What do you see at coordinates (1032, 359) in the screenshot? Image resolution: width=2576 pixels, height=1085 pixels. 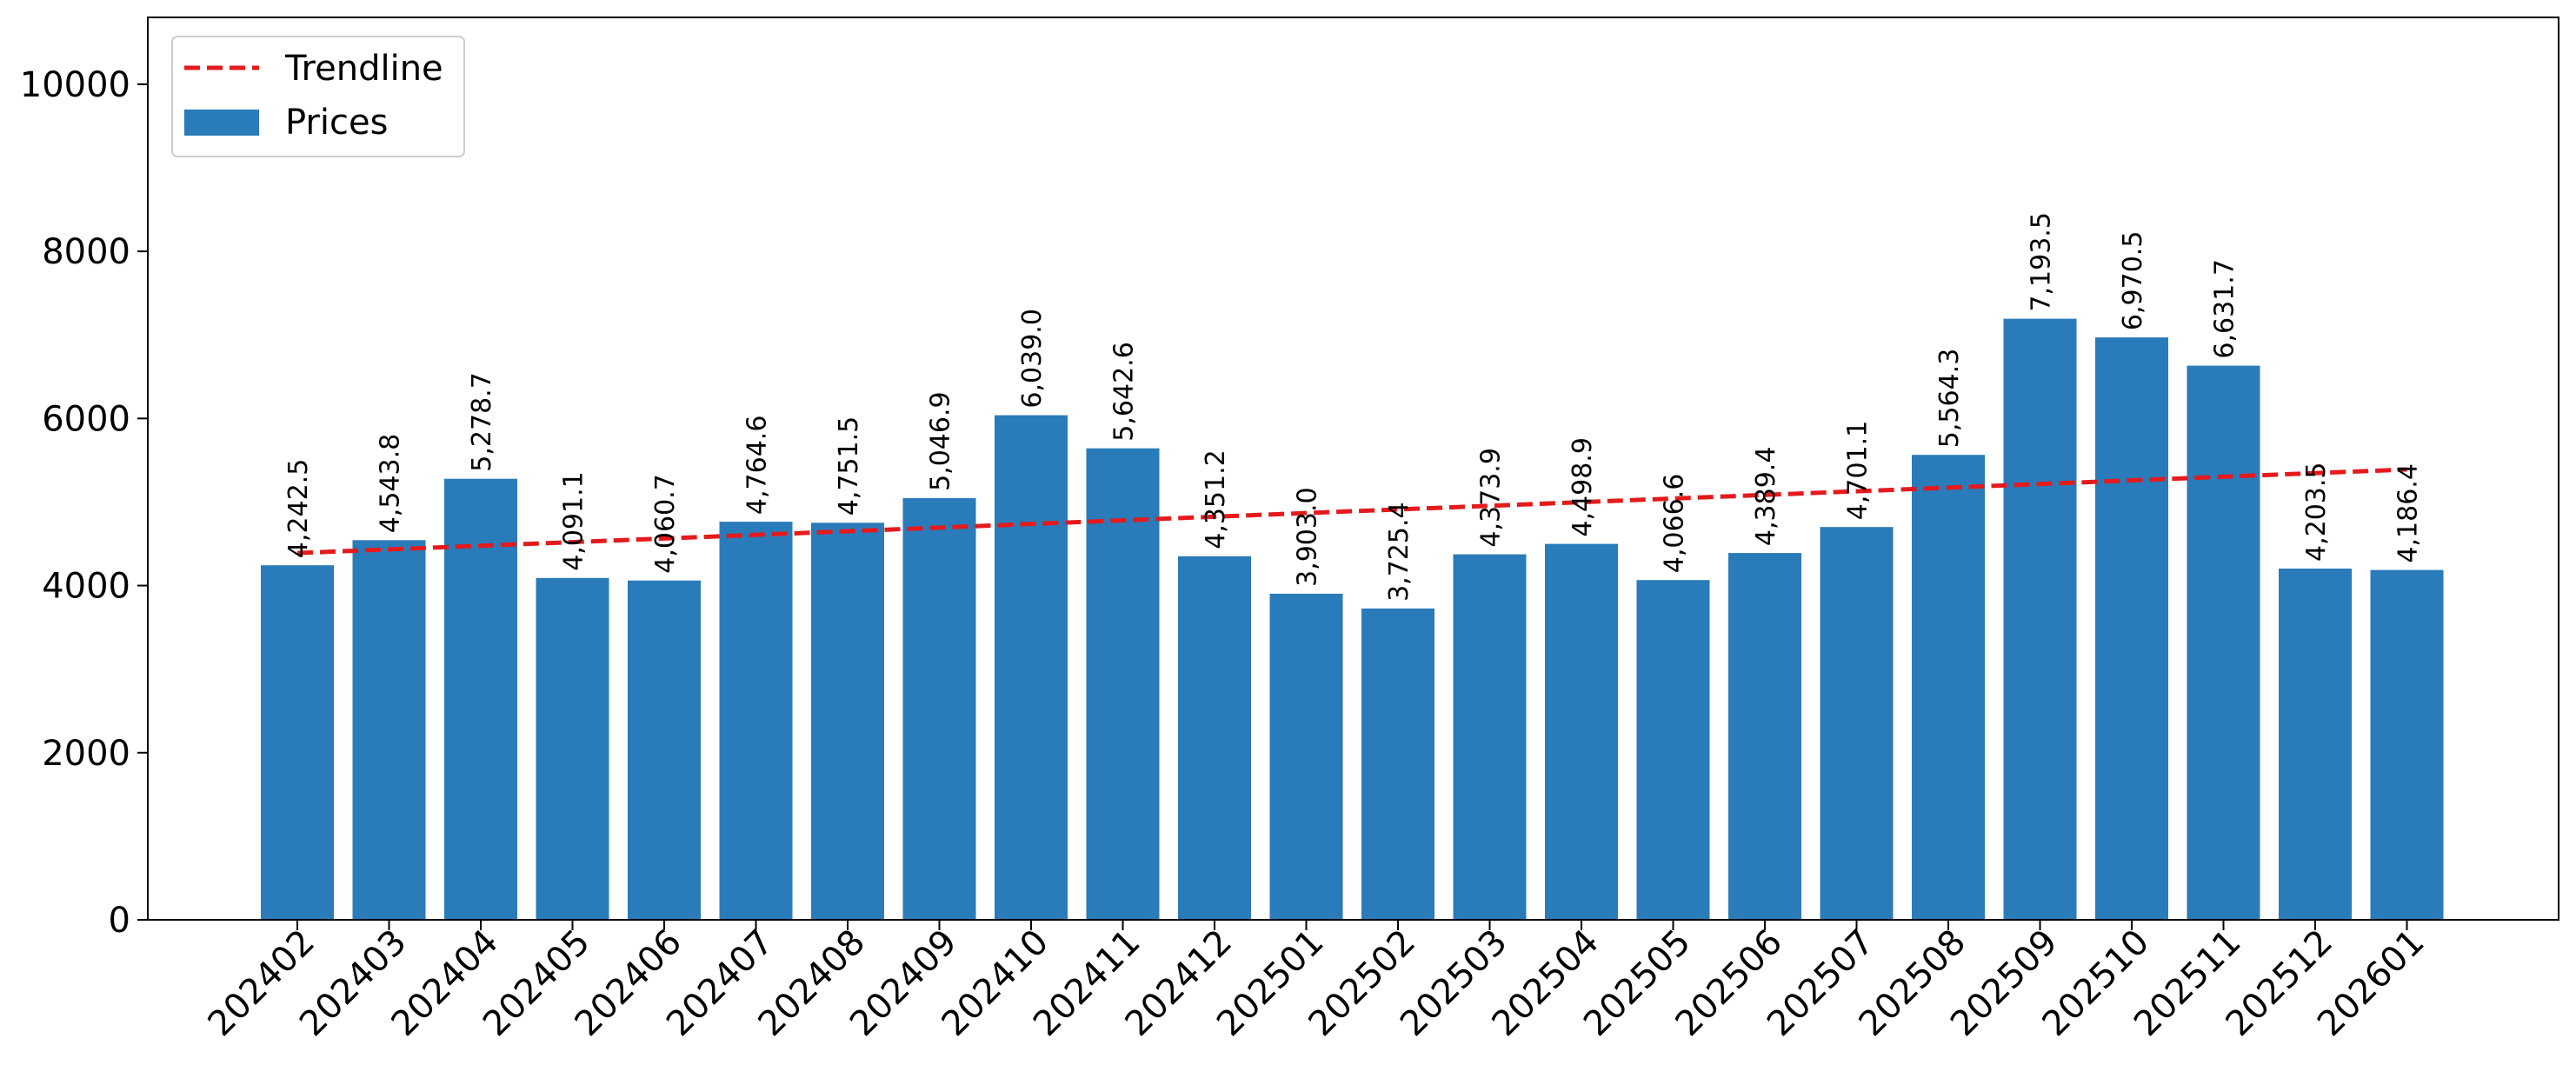 I see `bar-value-label-202410: 6,039.0` at bounding box center [1032, 359].